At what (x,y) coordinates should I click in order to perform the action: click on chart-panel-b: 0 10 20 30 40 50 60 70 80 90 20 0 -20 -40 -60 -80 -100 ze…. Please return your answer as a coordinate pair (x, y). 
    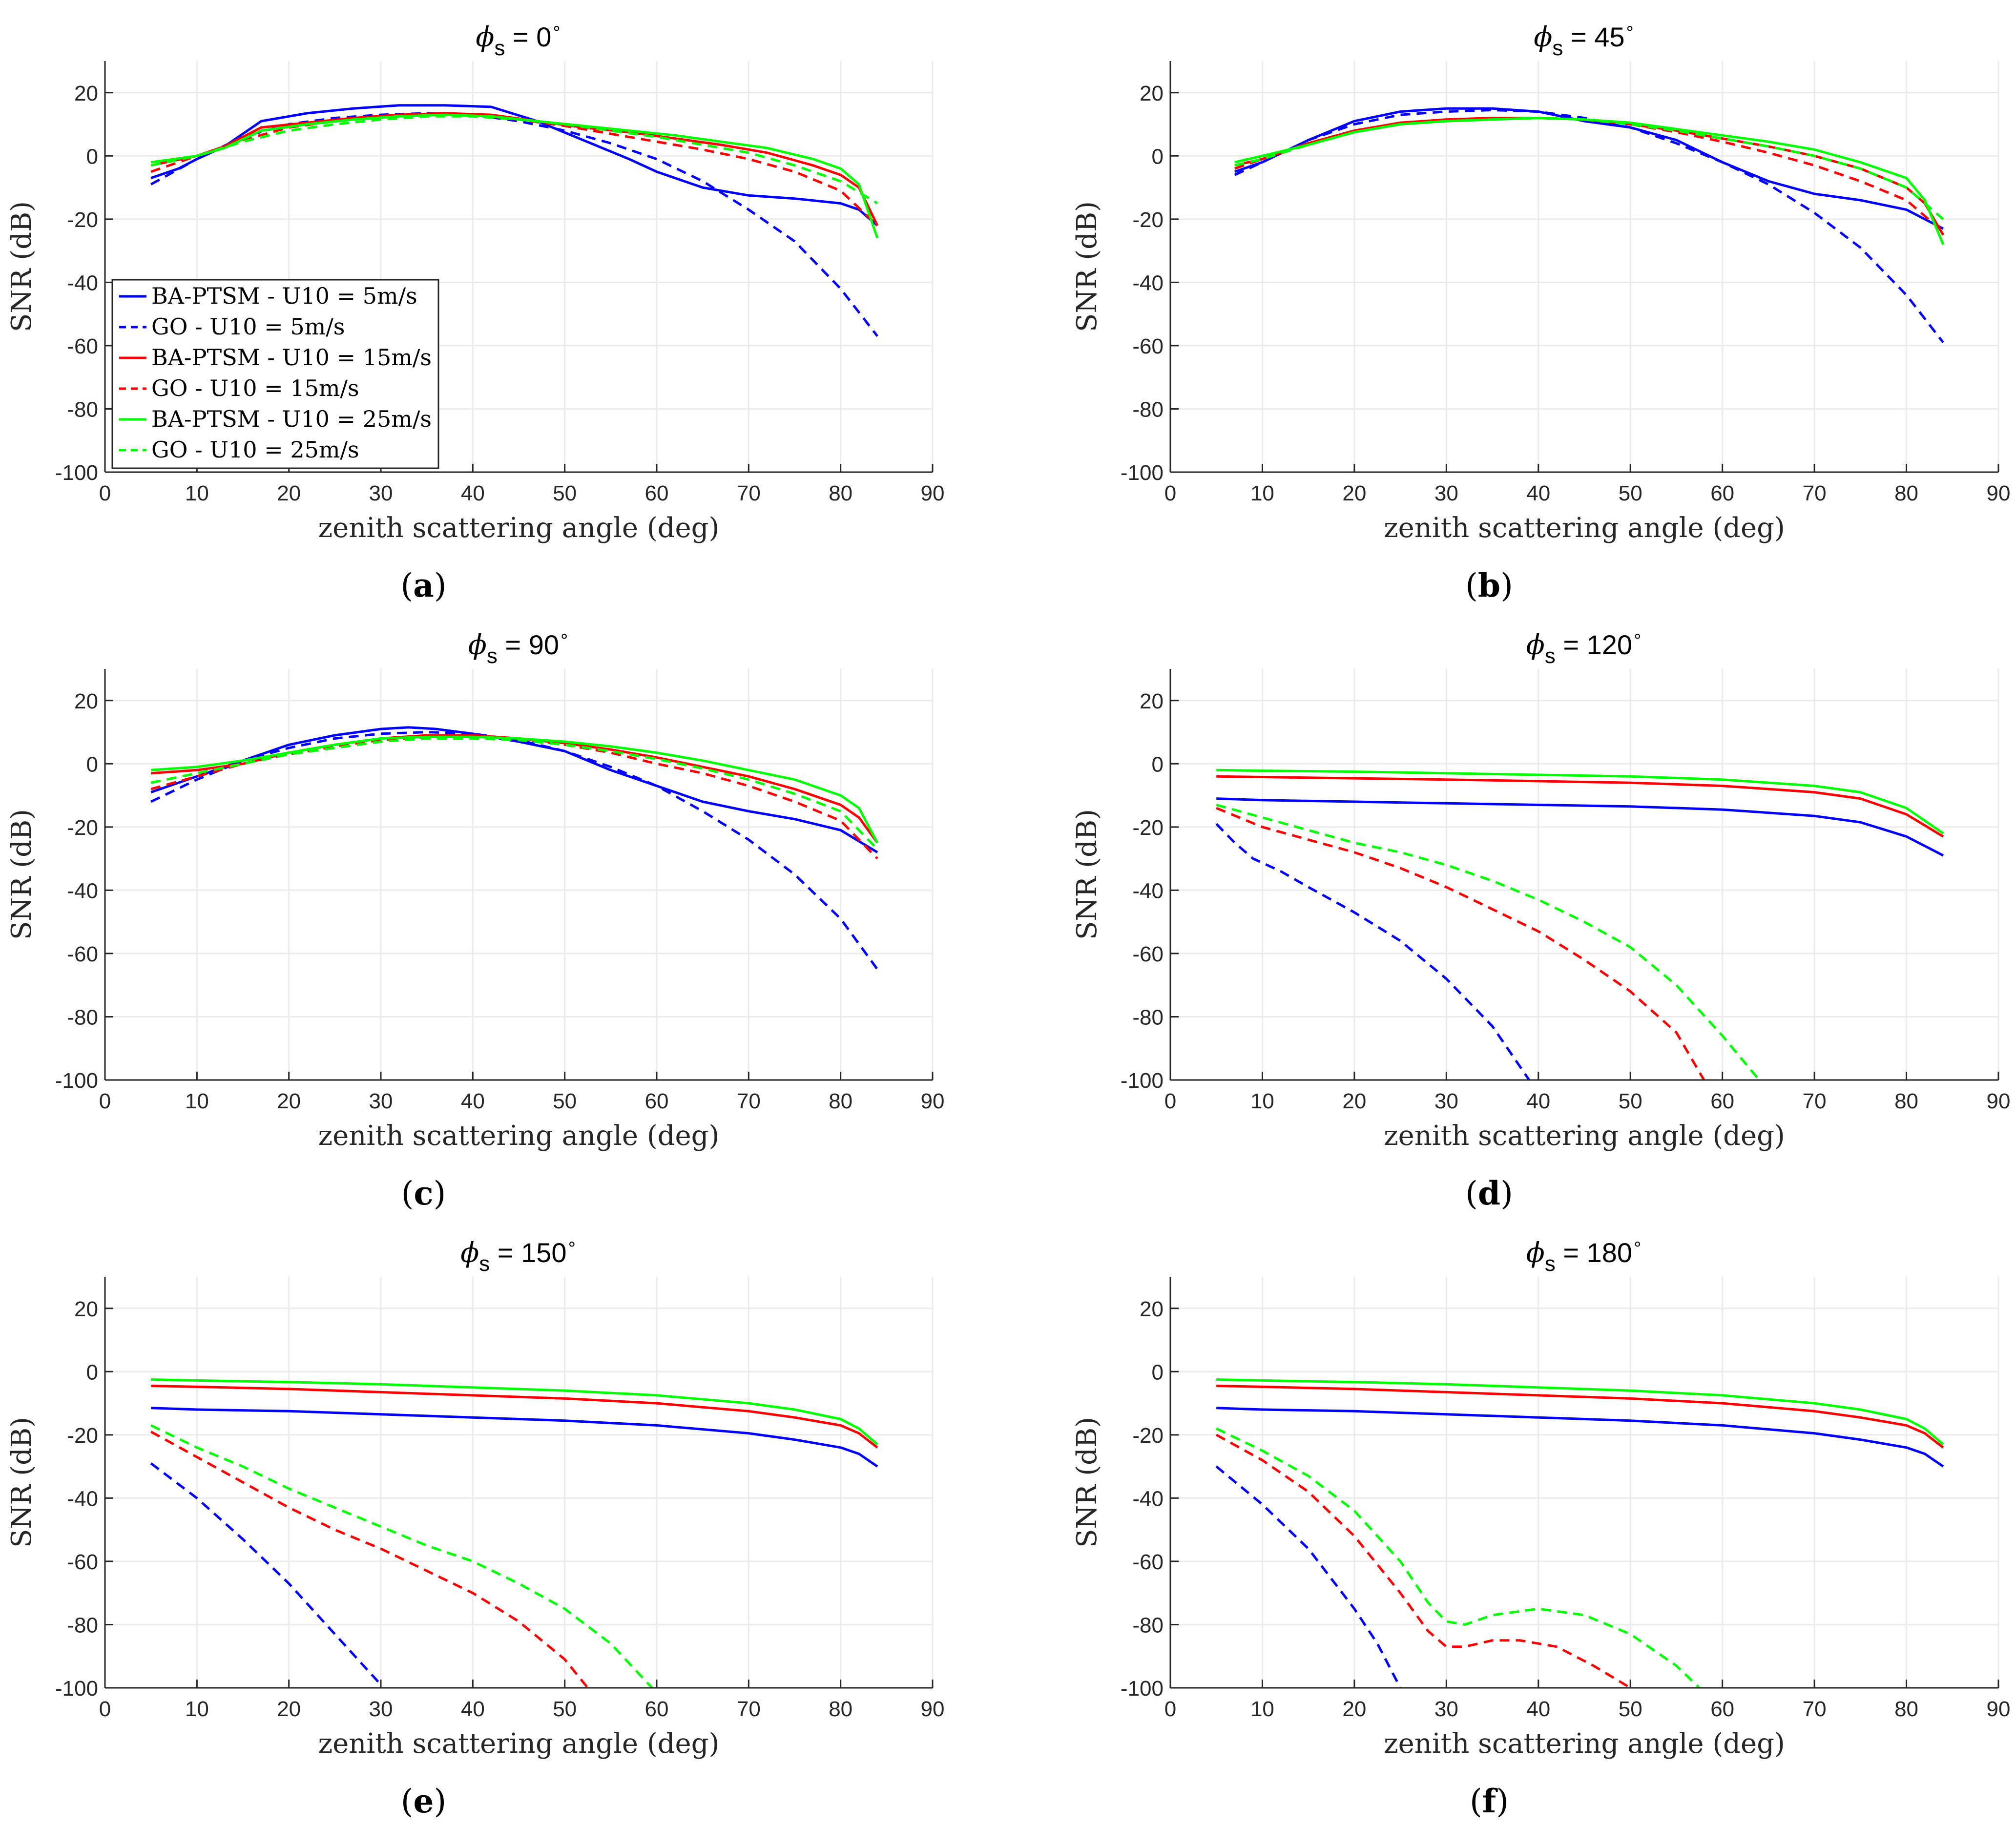
    Looking at the image, I should click on (1541, 311).